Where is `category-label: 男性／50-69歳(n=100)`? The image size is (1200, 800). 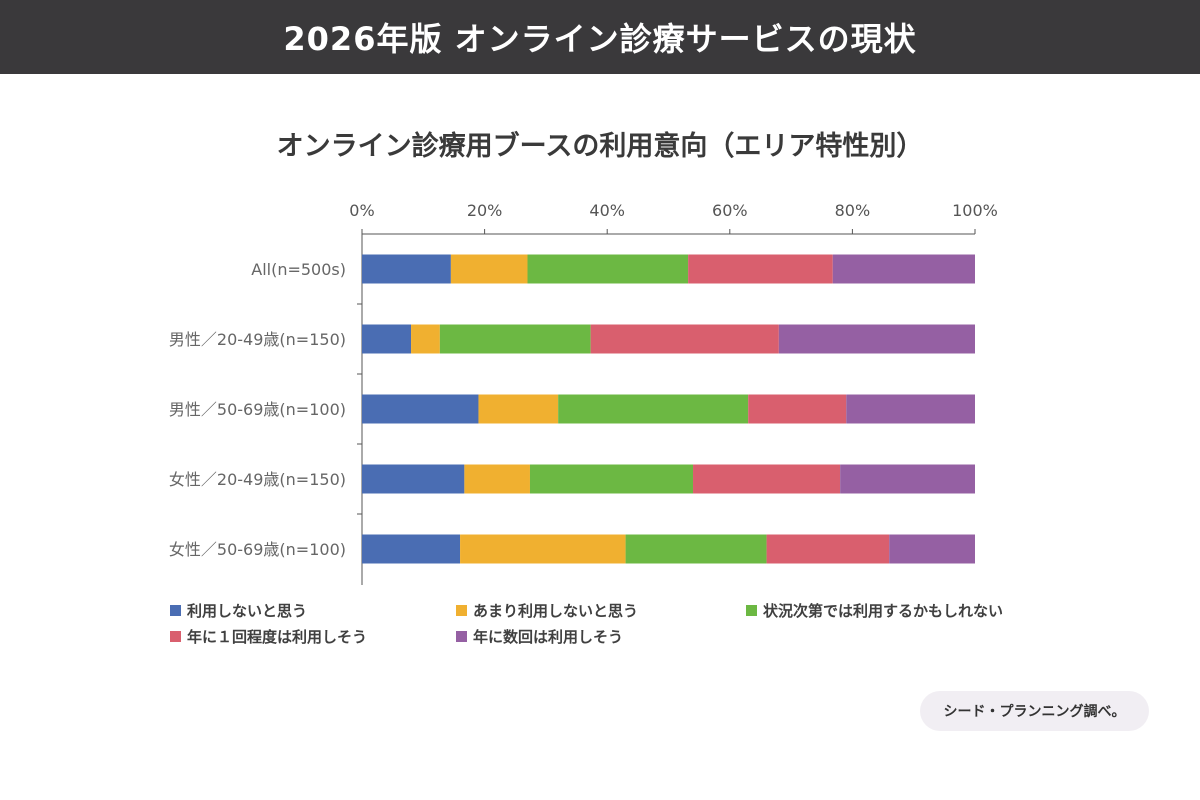 category-label: 男性／50-69歳(n=100) is located at coordinates (257, 409).